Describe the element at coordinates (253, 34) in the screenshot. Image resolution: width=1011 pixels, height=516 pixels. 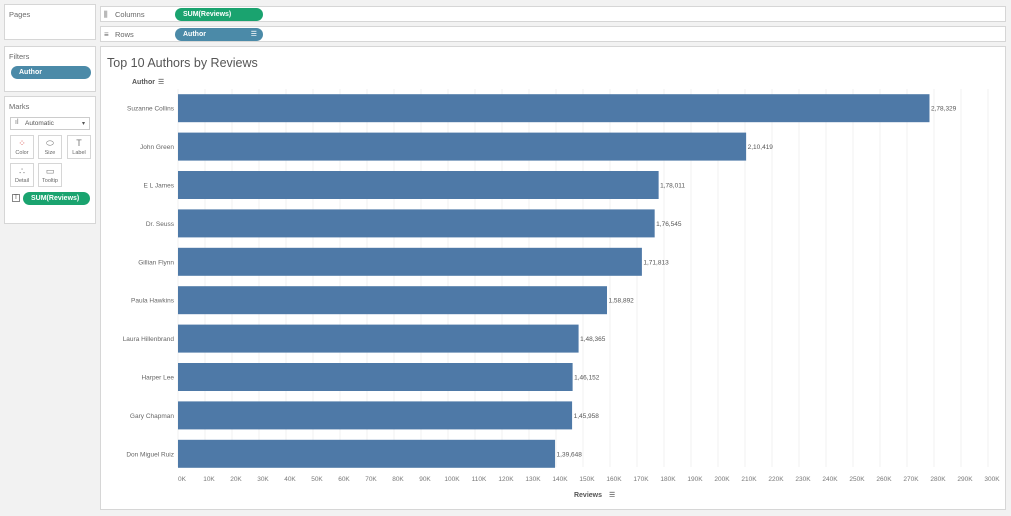
I see `sort-icon: ☰` at that location.